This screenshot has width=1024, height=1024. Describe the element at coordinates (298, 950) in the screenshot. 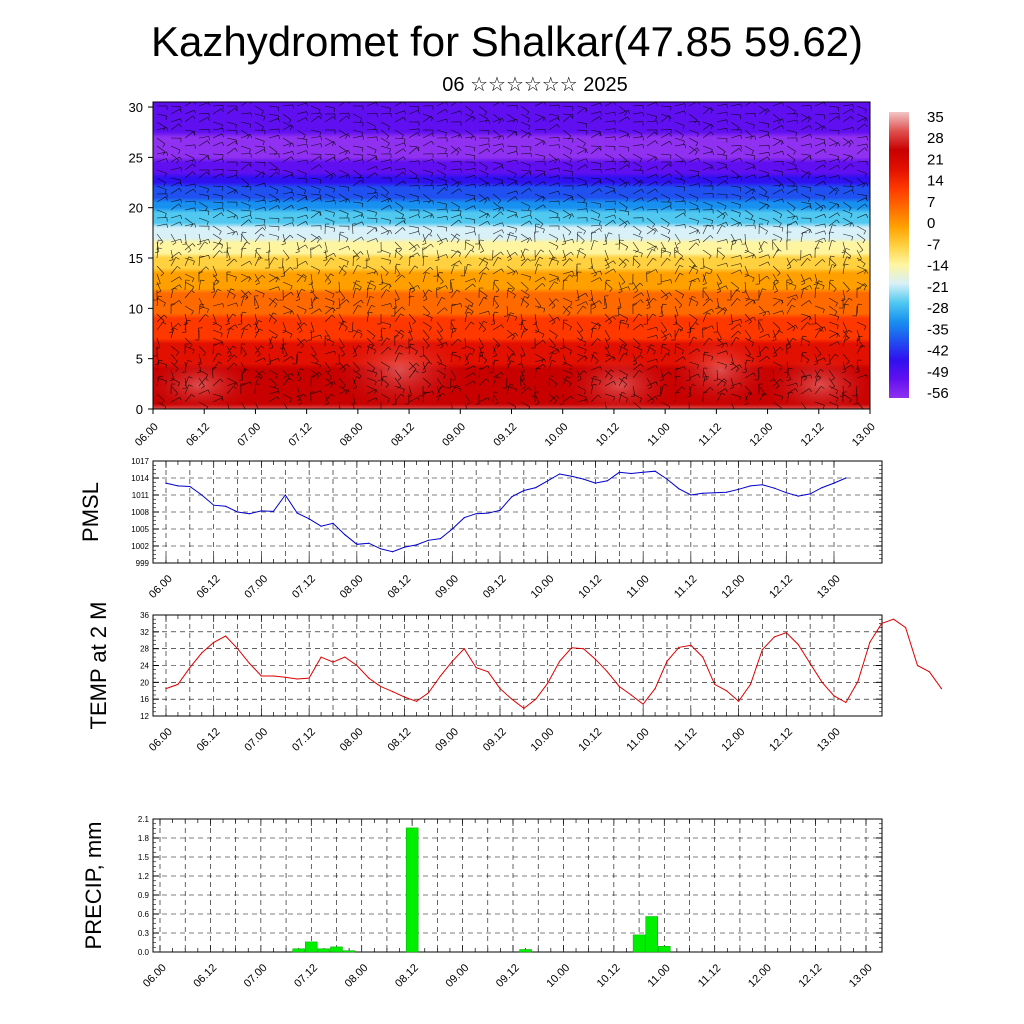

I see `precip-bar` at that location.